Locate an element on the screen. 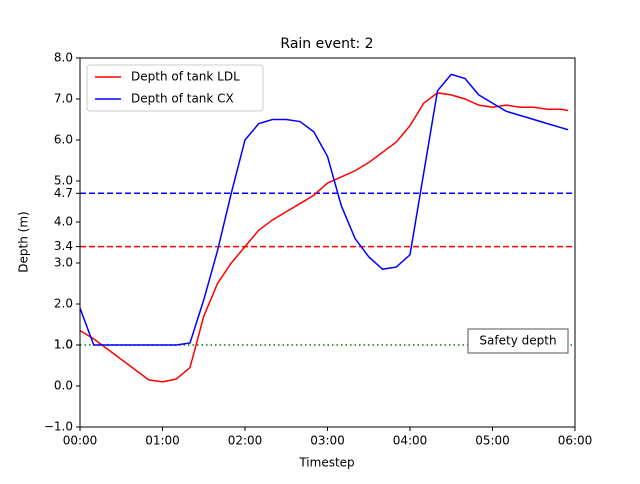 The height and width of the screenshot is (484, 640). y-tick-label: 4.0 is located at coordinates (63, 222).